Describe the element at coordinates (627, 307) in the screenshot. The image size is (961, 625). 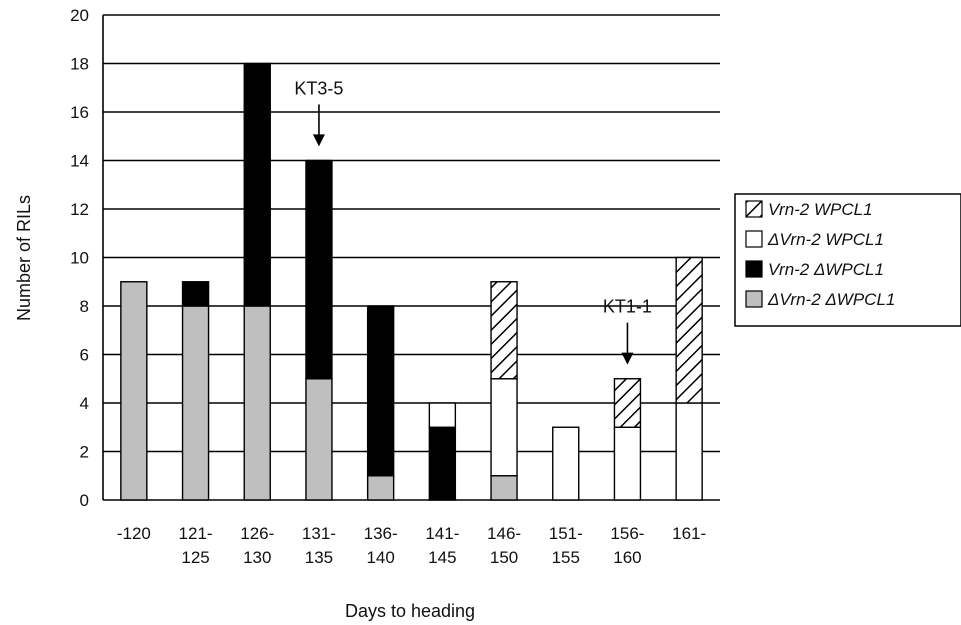
I see `annotation-label: KT1-1` at that location.